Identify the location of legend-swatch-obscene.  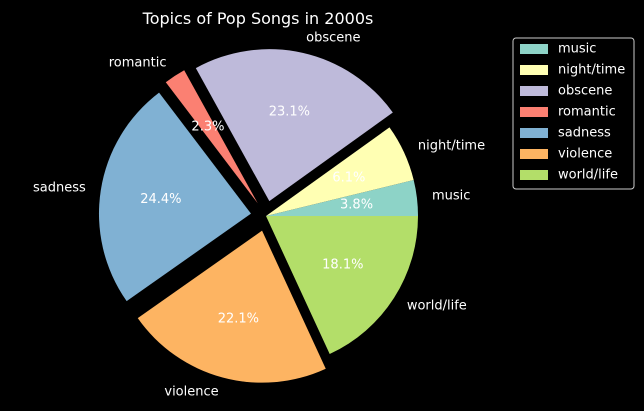
(534, 91).